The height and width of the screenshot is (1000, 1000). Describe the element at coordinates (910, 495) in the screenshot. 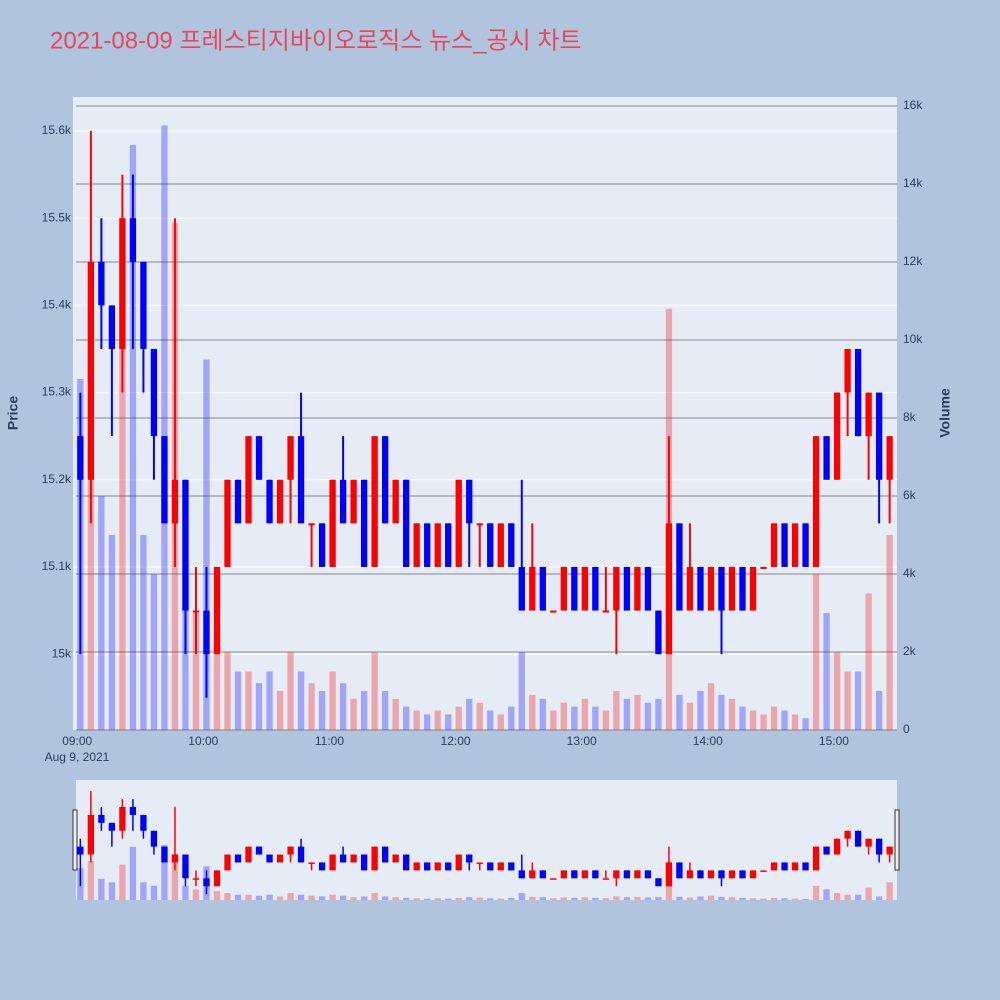

I see `y2-tick-label: 6k` at that location.